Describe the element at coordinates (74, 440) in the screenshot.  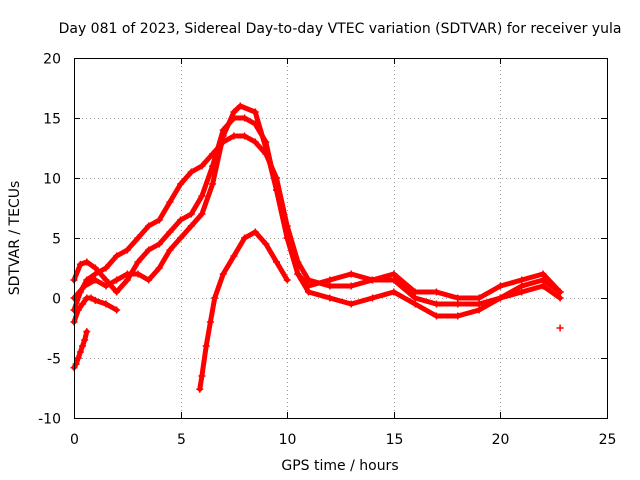
I see `x-tick-label: 0` at that location.